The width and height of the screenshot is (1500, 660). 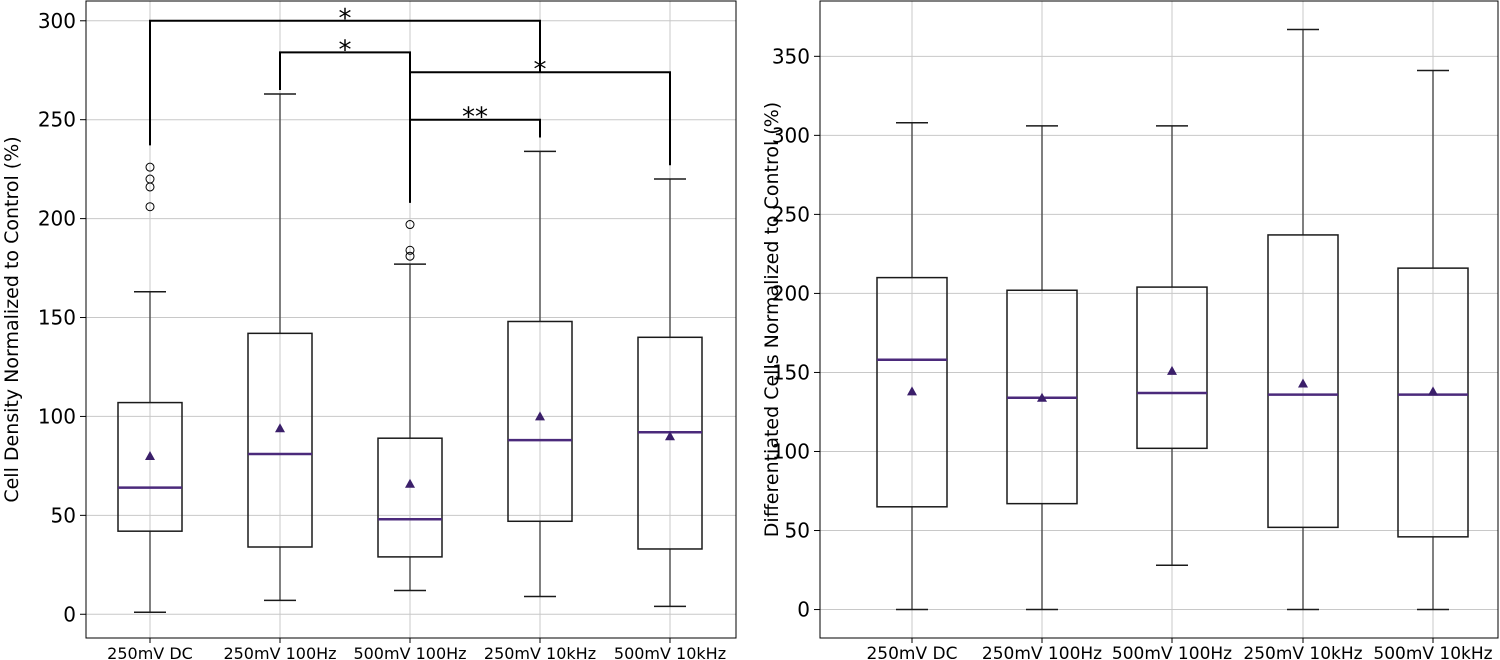 What do you see at coordinates (475, 118) in the screenshot?
I see `significance-label: **` at bounding box center [475, 118].